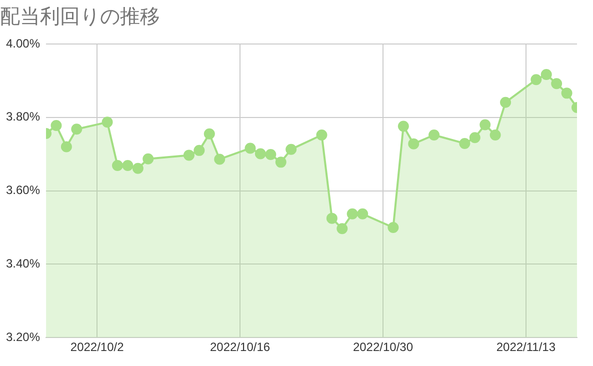 The width and height of the screenshot is (593, 366). I want to click on y-tick-label: 3.80%, so click(23, 117).